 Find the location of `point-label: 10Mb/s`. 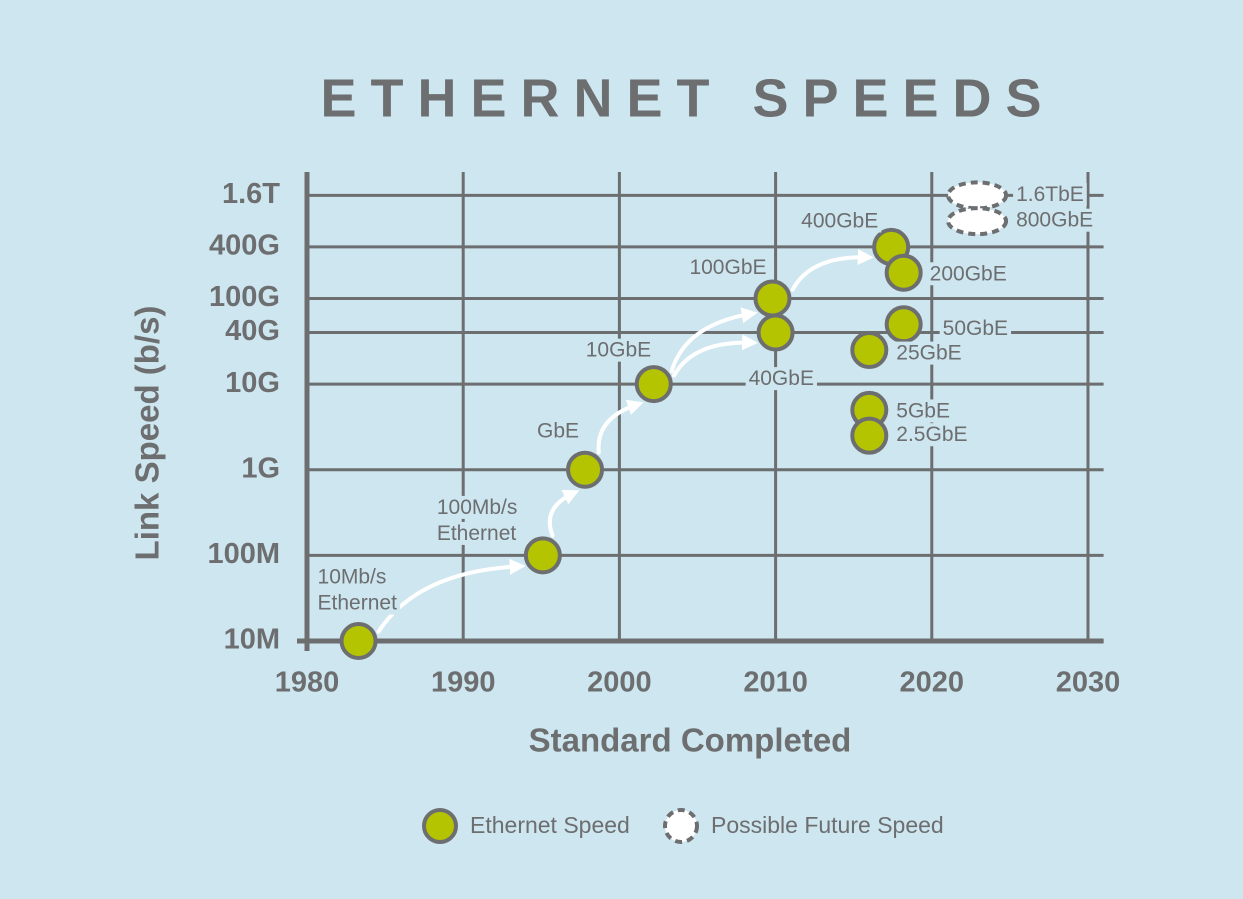

point-label: 10Mb/s is located at coordinates (352, 577).